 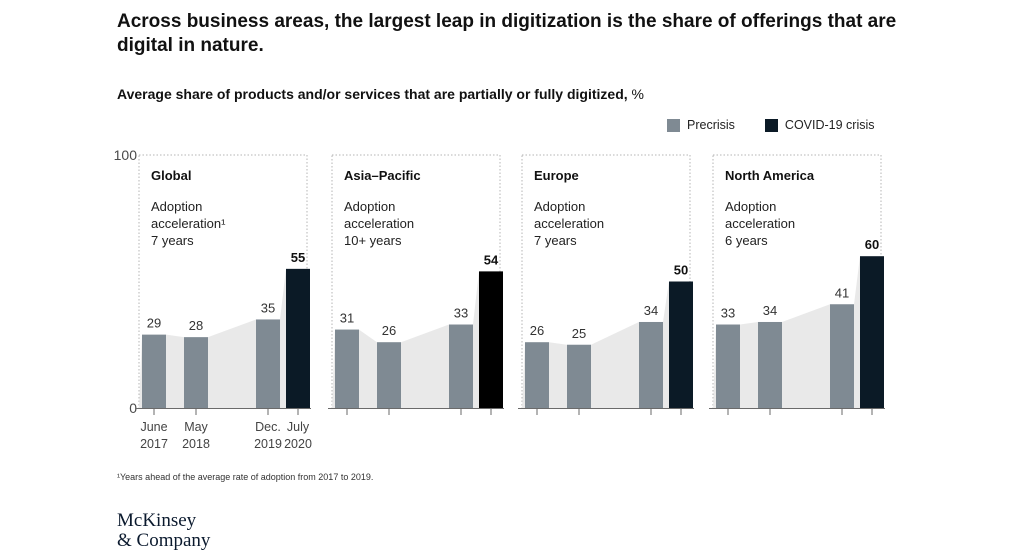 I want to click on bar-value-label: 29, so click(x=154, y=323).